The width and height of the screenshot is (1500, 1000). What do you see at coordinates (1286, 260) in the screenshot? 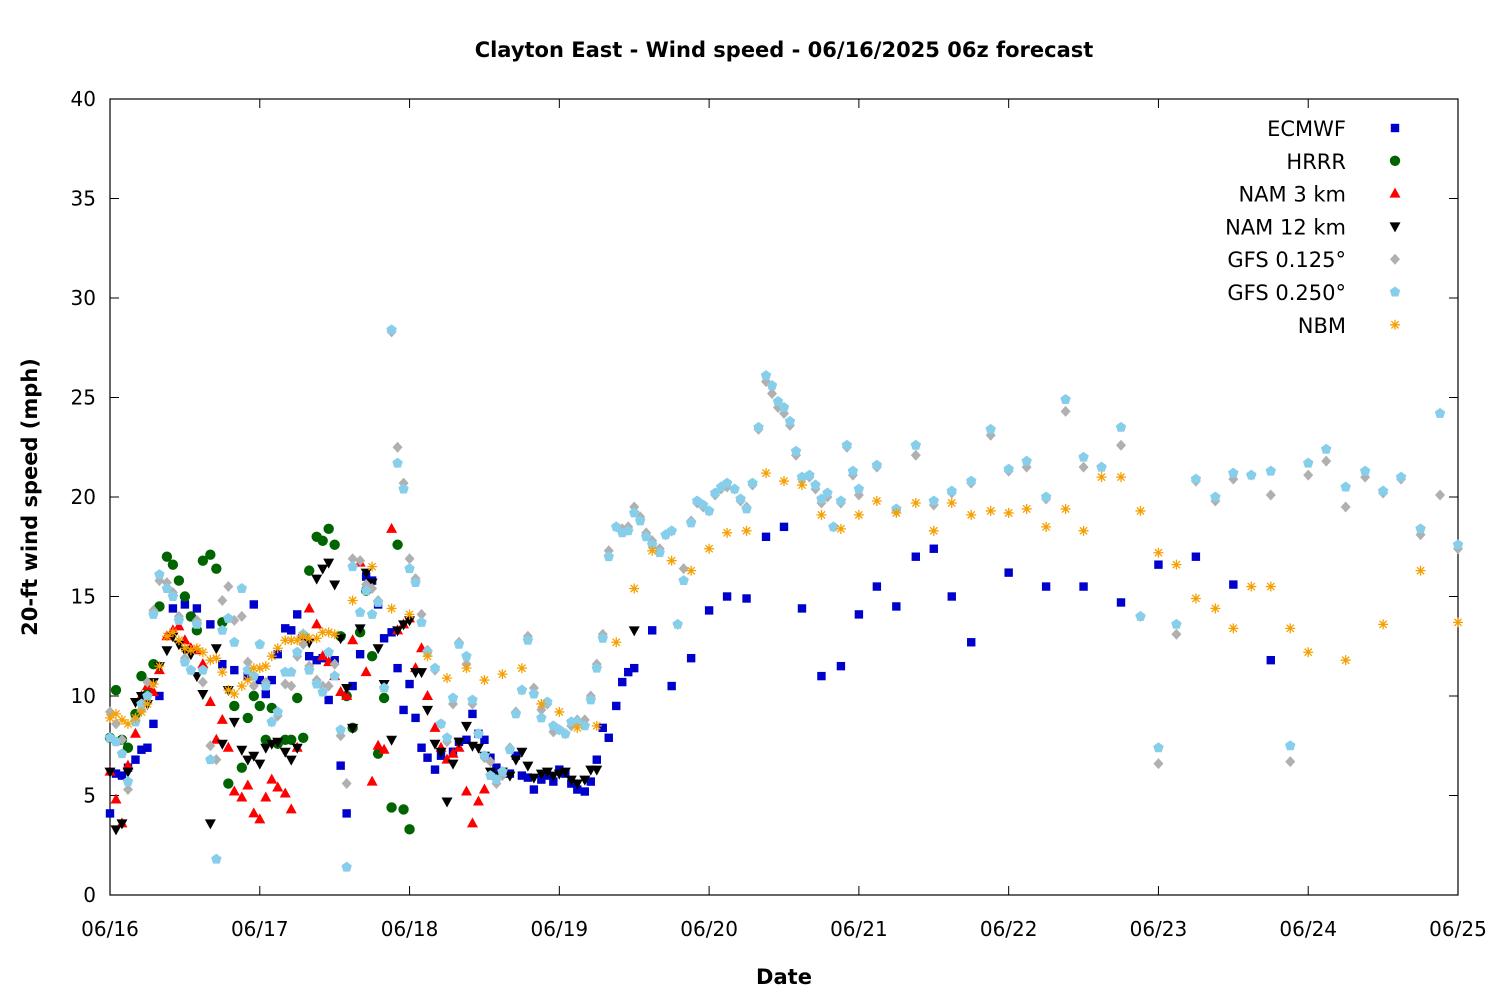
I see `legend-label: GFS 0.125°` at bounding box center [1286, 260].